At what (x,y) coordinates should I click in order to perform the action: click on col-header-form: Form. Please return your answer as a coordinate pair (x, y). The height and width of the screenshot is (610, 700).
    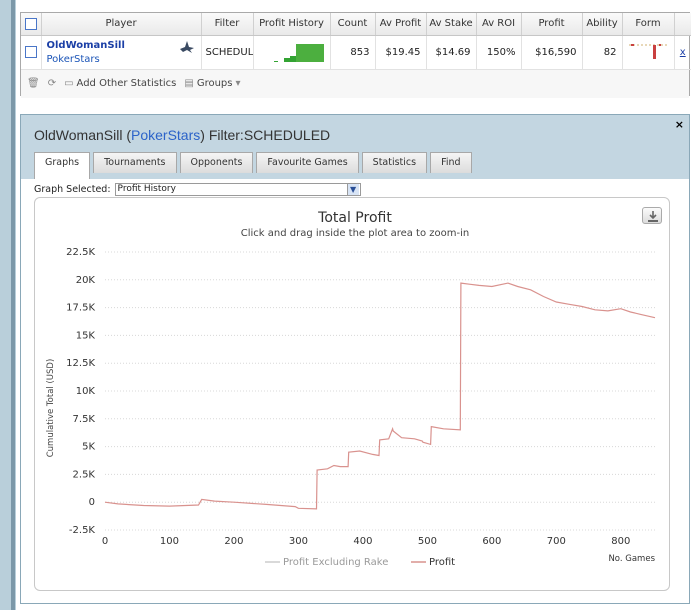
    Looking at the image, I should click on (648, 24).